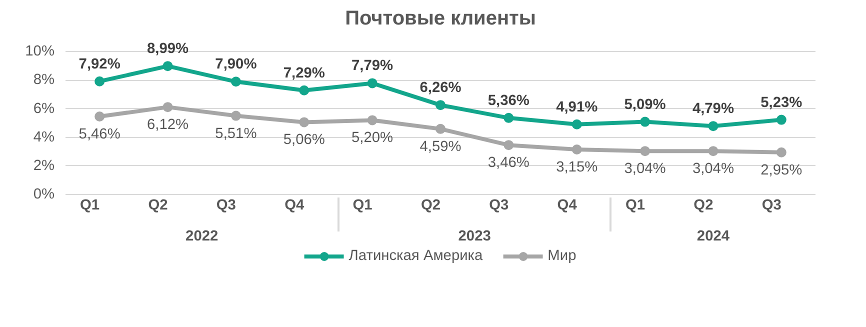 The width and height of the screenshot is (866, 327). Describe the element at coordinates (373, 138) in the screenshot. I see `data-label: 5,20%` at that location.